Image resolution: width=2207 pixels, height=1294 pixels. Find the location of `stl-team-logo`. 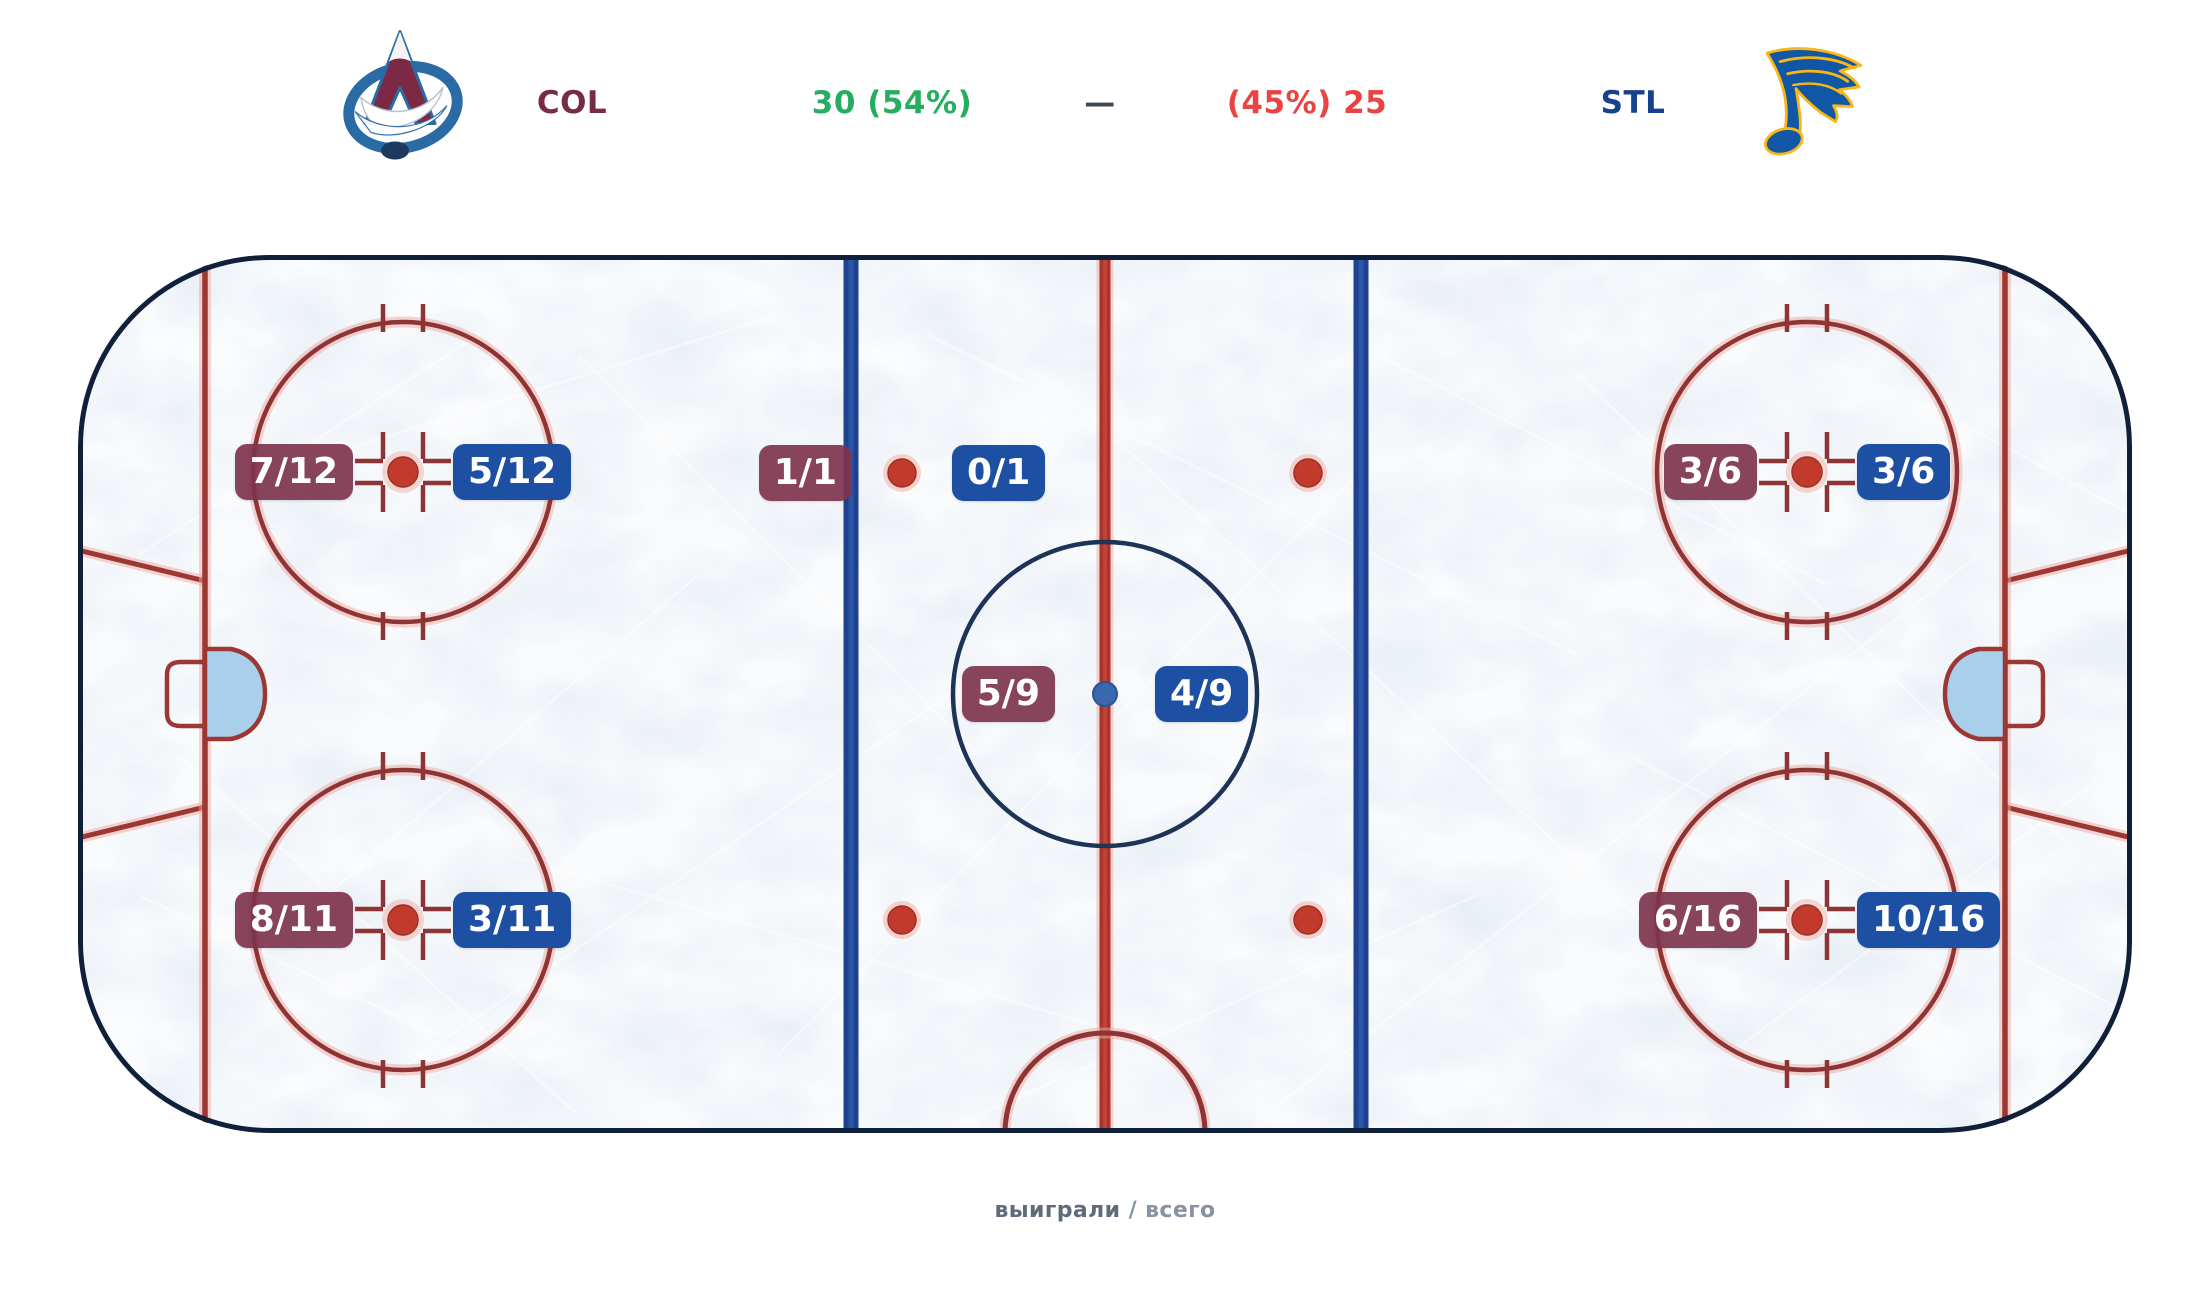

stl-team-logo is located at coordinates (1812, 103).